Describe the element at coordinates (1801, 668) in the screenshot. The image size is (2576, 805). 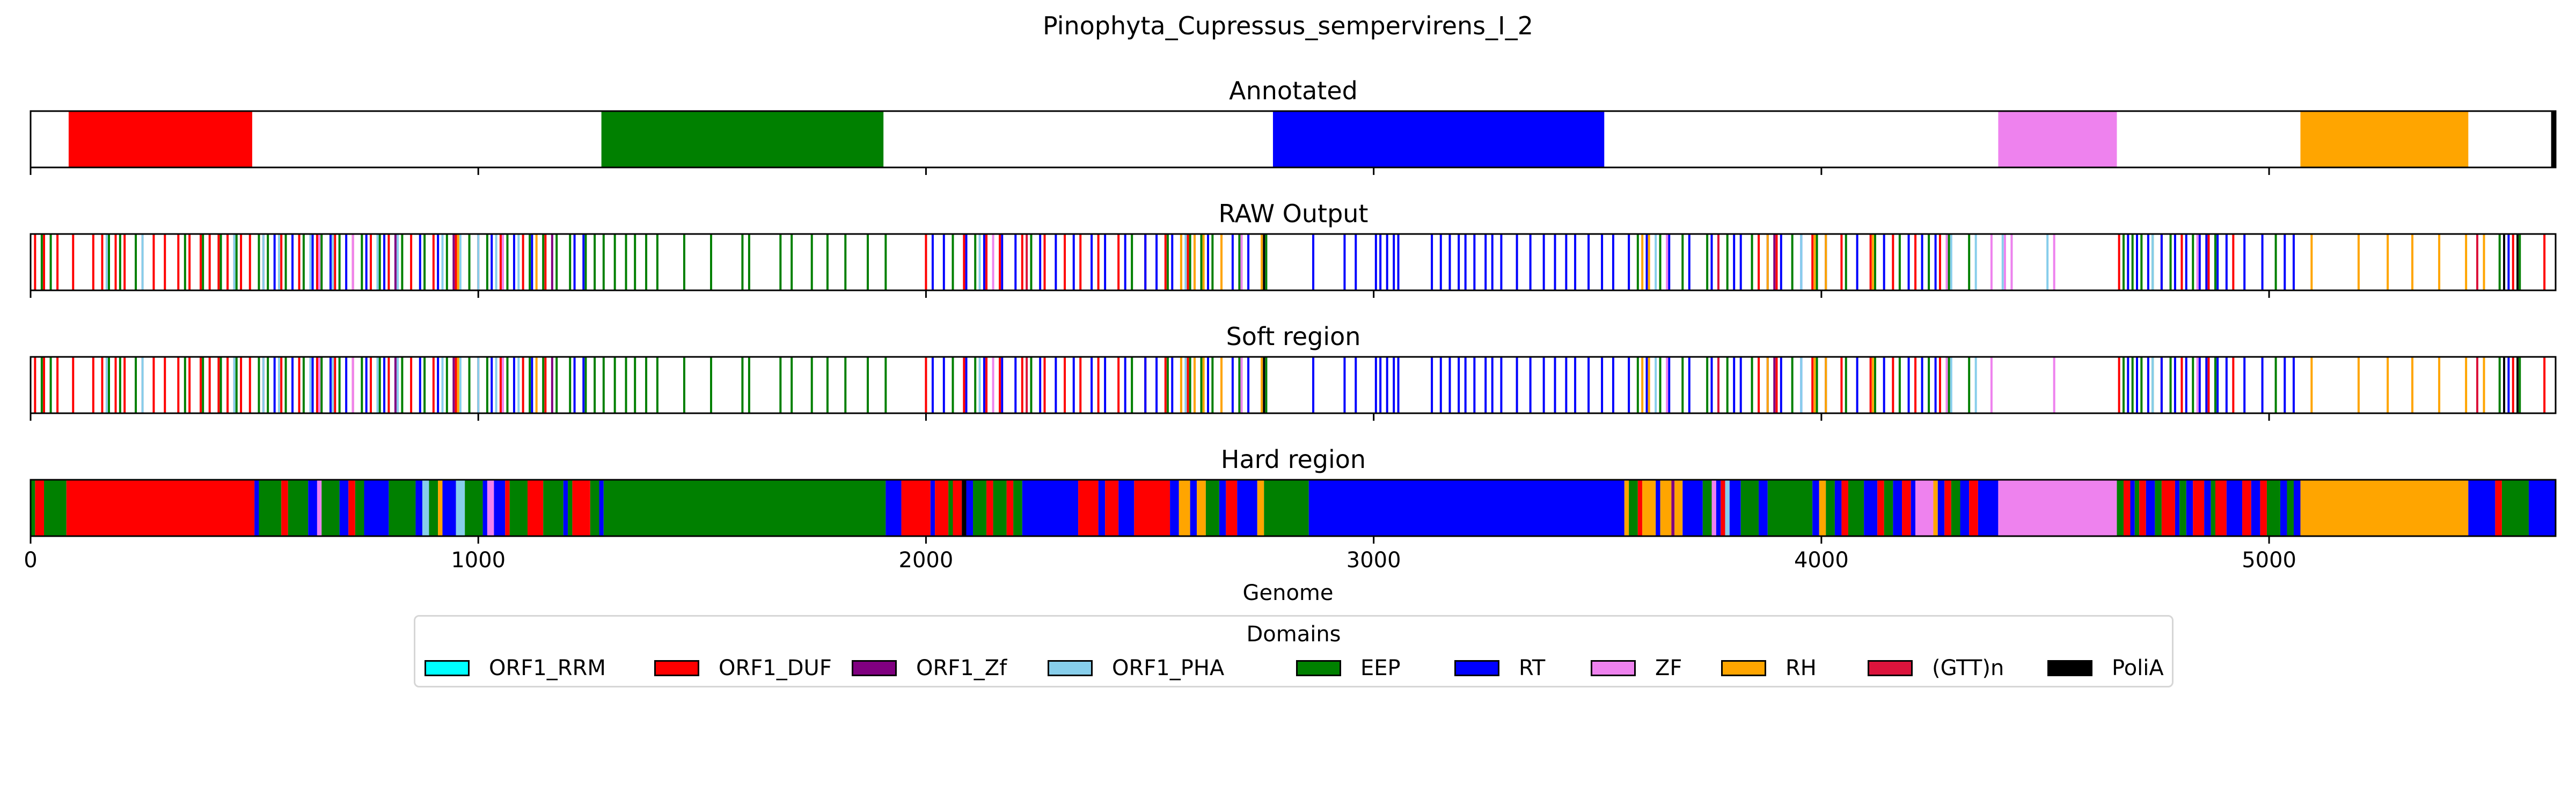
I see `legend-label-rh: RH` at that location.